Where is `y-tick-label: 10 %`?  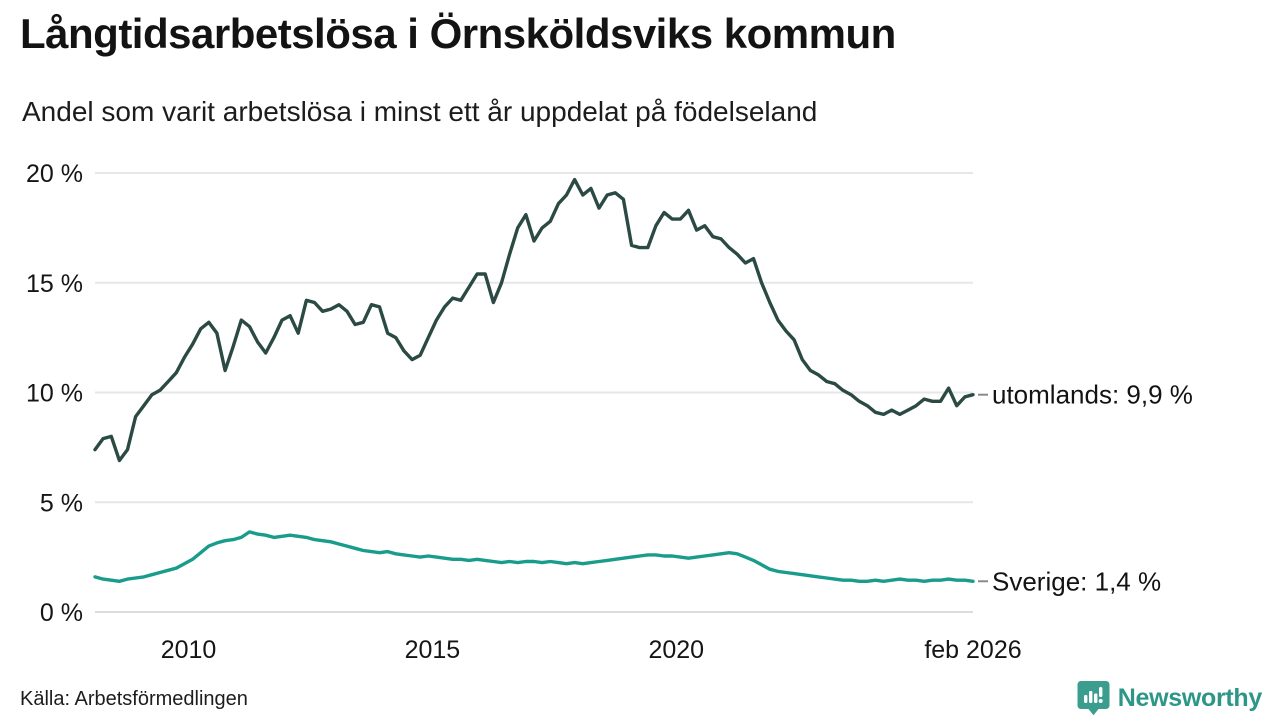 y-tick-label: 10 % is located at coordinates (54, 394).